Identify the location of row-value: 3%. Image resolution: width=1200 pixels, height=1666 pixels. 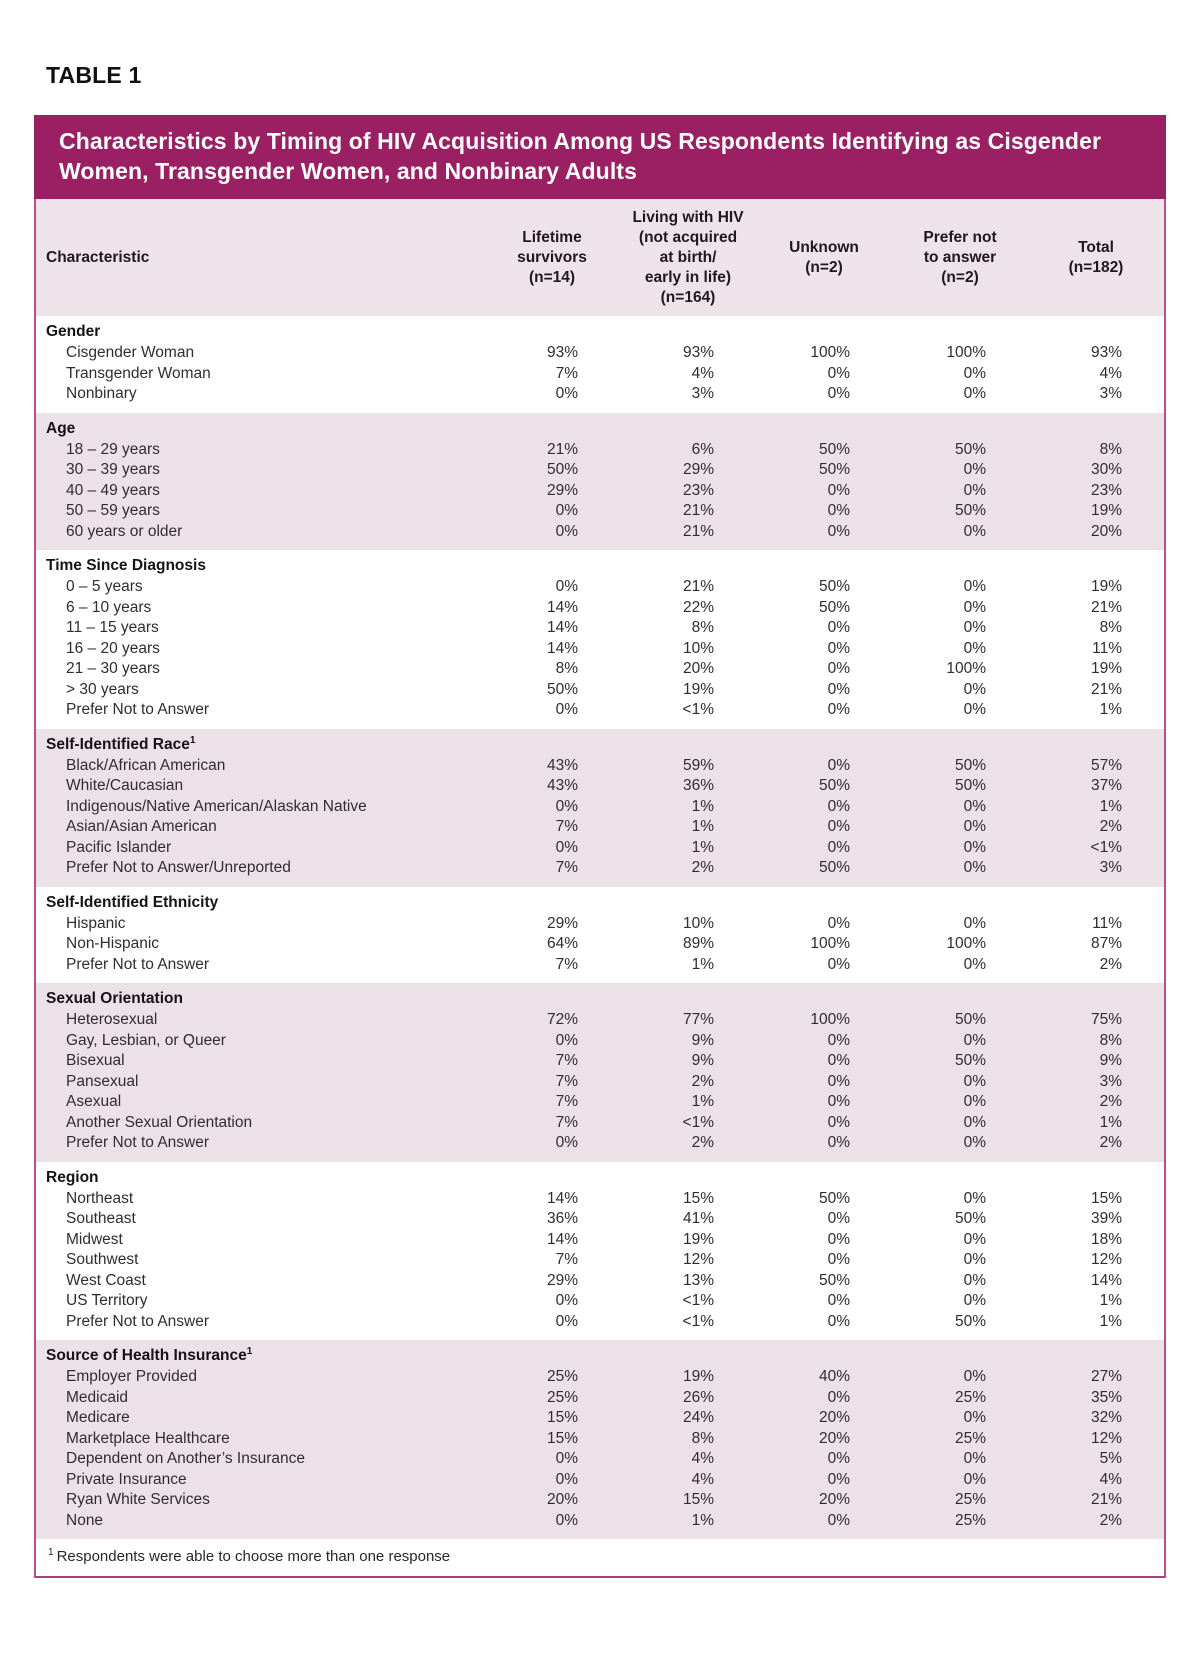
(1110, 393).